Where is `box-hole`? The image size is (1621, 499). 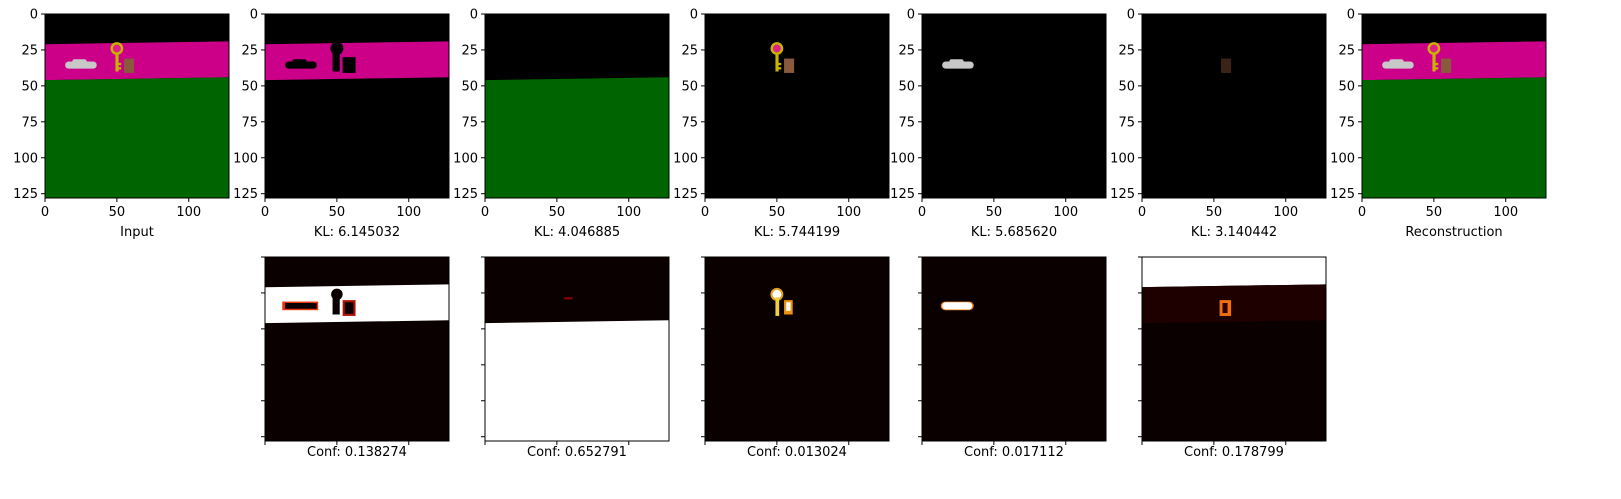 box-hole is located at coordinates (349, 65).